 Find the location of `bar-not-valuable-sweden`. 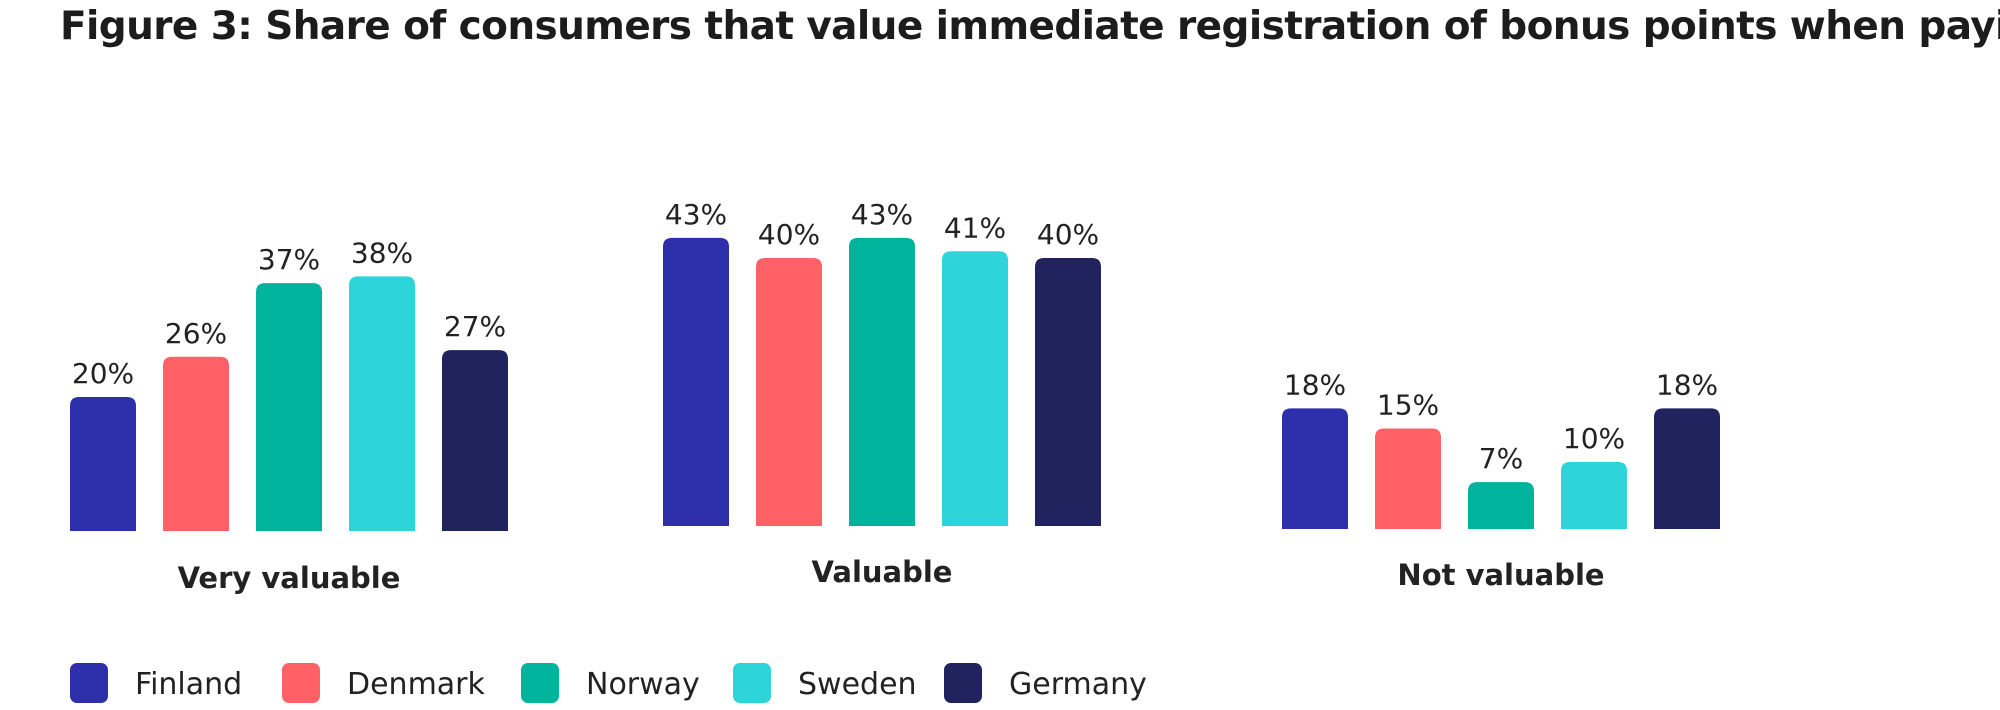

bar-not-valuable-sweden is located at coordinates (1594, 495).